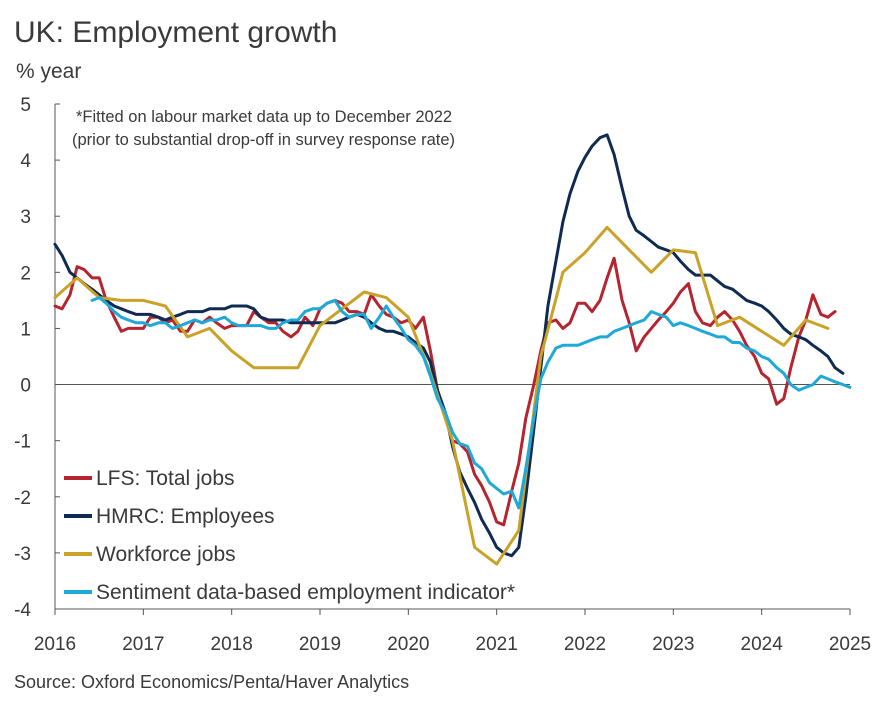 This screenshot has width=885, height=707. I want to click on x-tick-label: 2025, so click(850, 644).